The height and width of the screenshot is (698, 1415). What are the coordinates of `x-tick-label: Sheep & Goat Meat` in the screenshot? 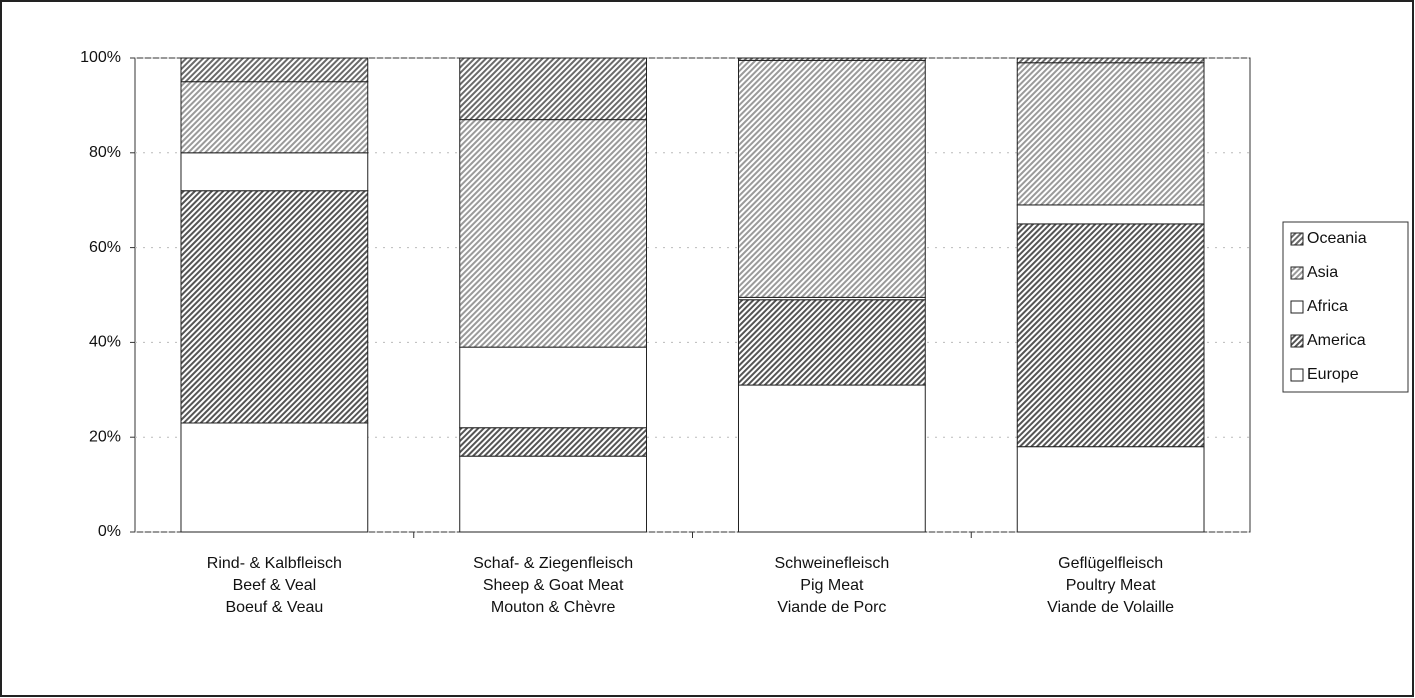 It's located at (553, 585).